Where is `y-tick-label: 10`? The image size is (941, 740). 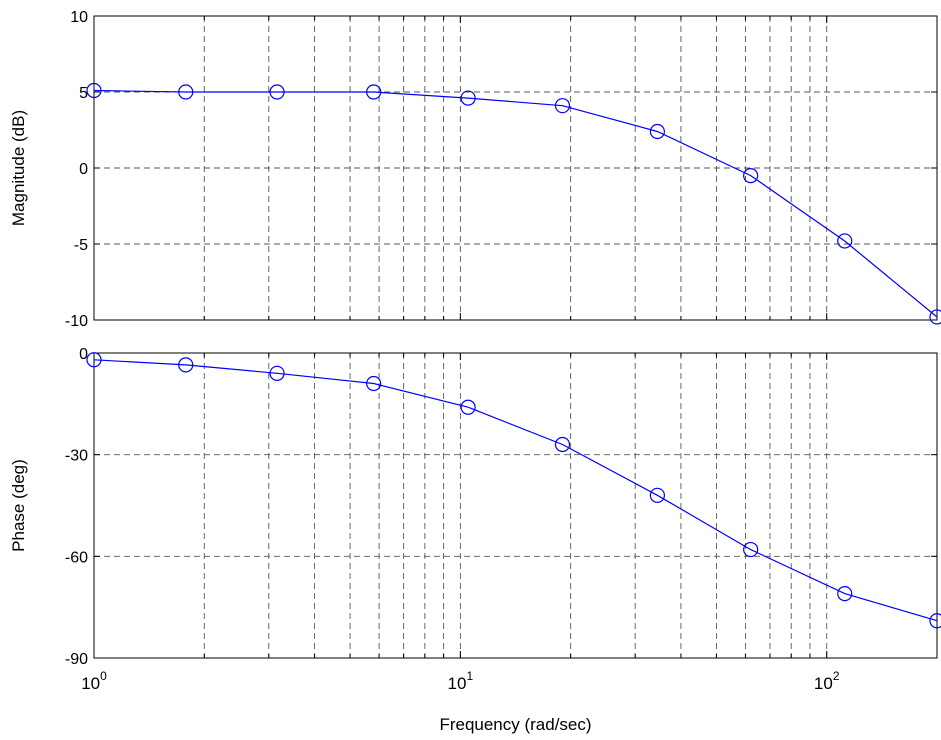 y-tick-label: 10 is located at coordinates (79, 17).